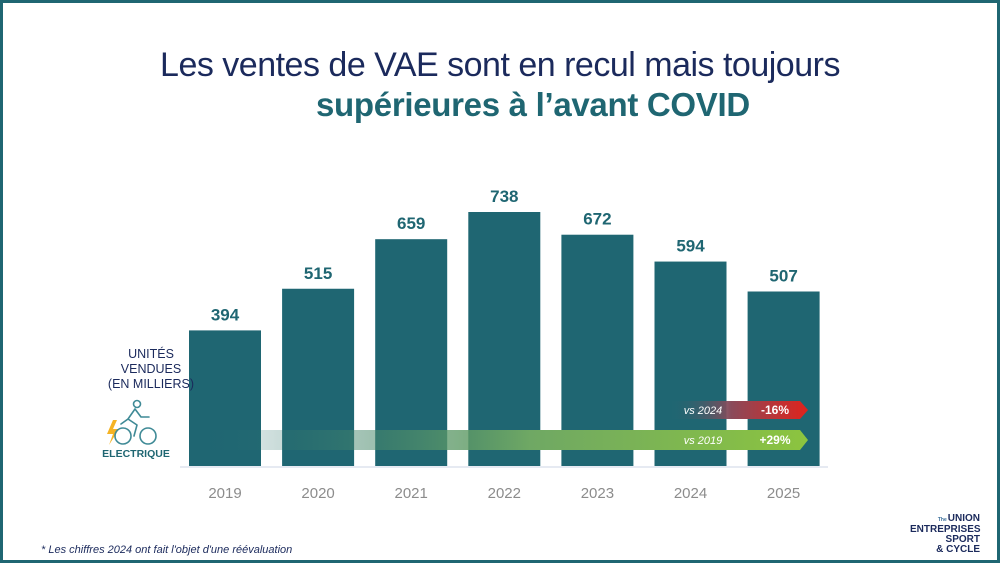  Describe the element at coordinates (411, 352) in the screenshot. I see `bar-2021` at that location.